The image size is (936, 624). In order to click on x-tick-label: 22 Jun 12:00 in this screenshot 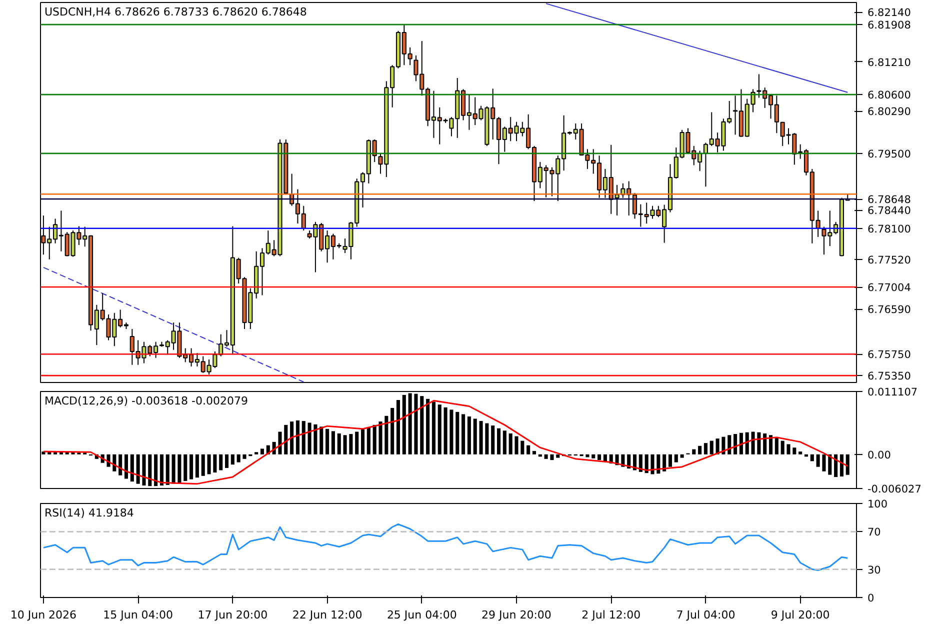, I will do `click(327, 615)`.